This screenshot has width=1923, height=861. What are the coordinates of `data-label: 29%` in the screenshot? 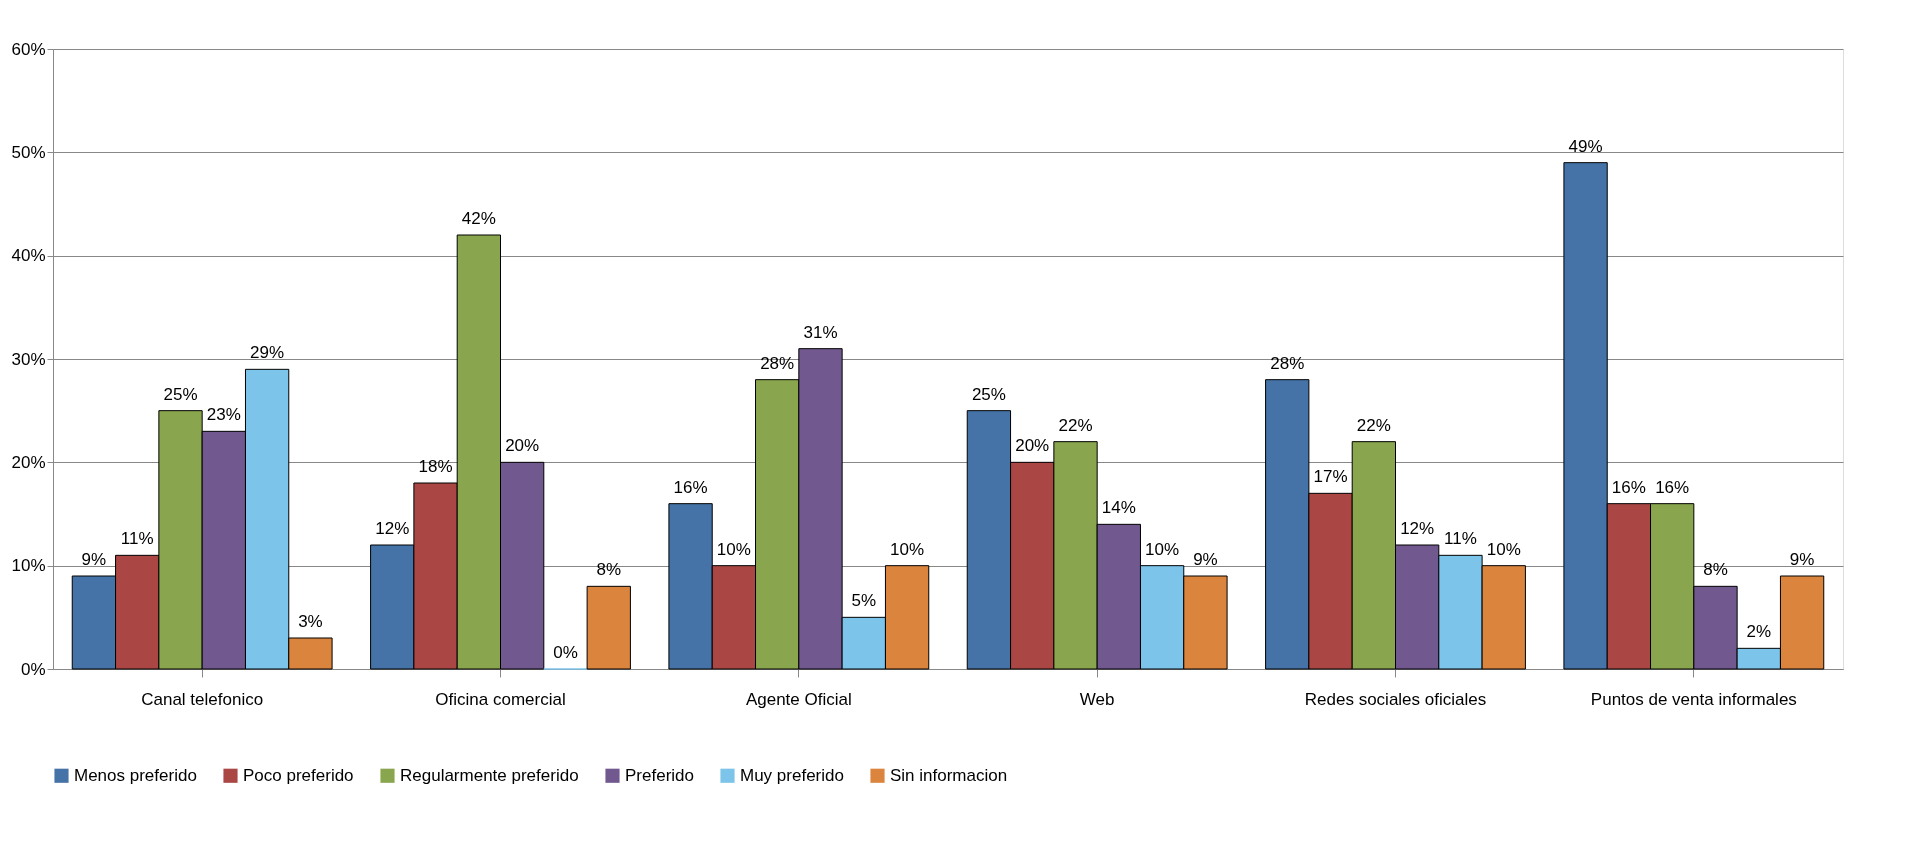 It's located at (267, 353).